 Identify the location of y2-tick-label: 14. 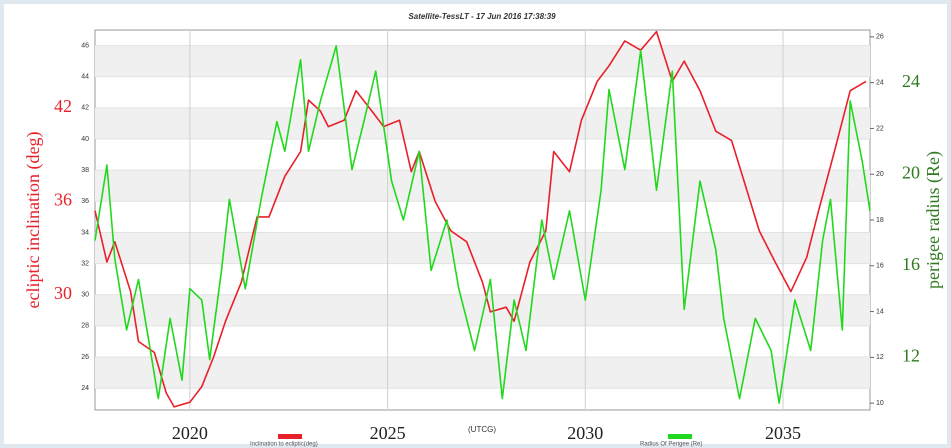
(880, 311).